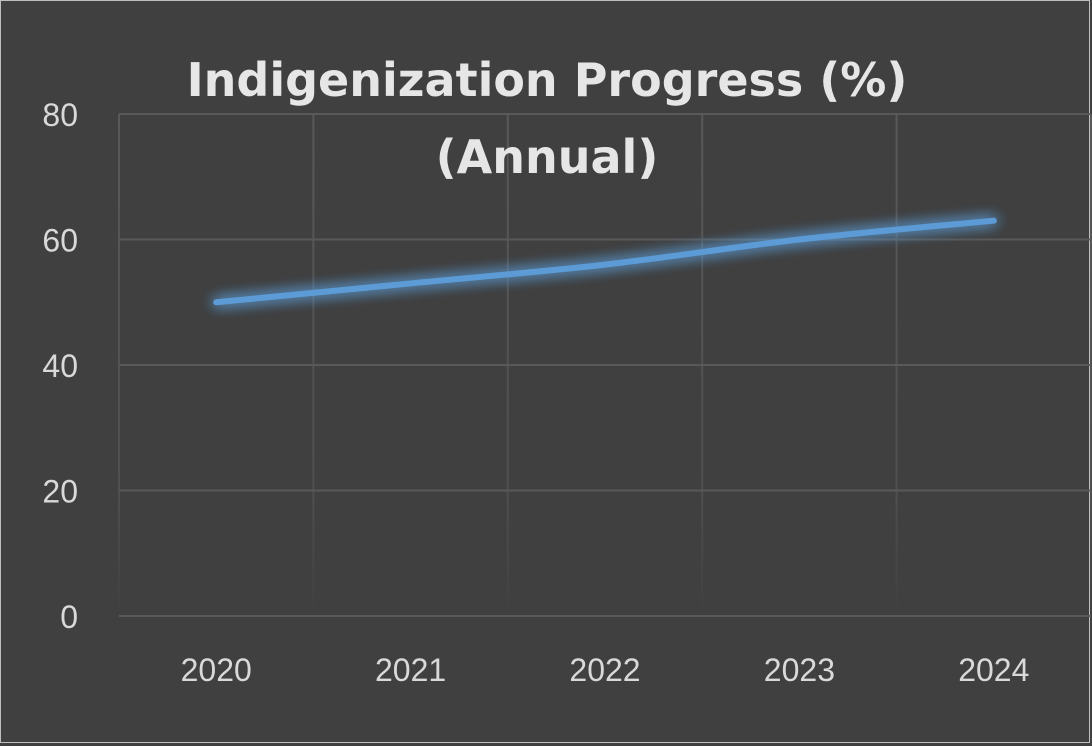 The height and width of the screenshot is (746, 1092). I want to click on y-tick-label: 20, so click(60, 492).